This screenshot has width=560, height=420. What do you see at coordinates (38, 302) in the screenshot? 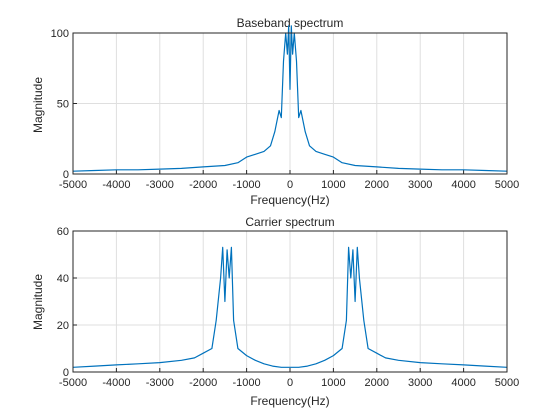
I see `carrier-ylabel: Magnitude` at bounding box center [38, 302].